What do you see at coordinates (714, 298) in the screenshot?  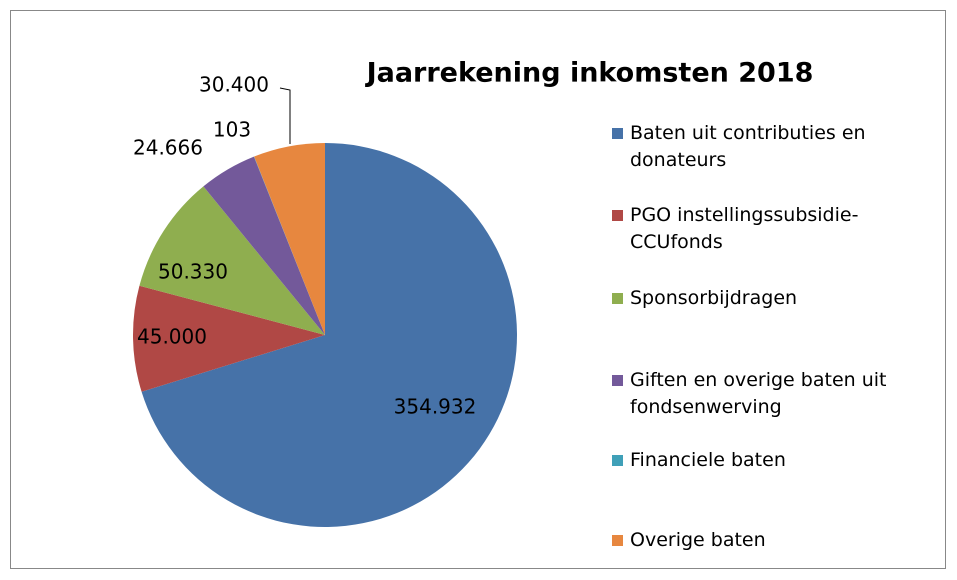 I see `legend-label: Sponsorbijdragen` at bounding box center [714, 298].